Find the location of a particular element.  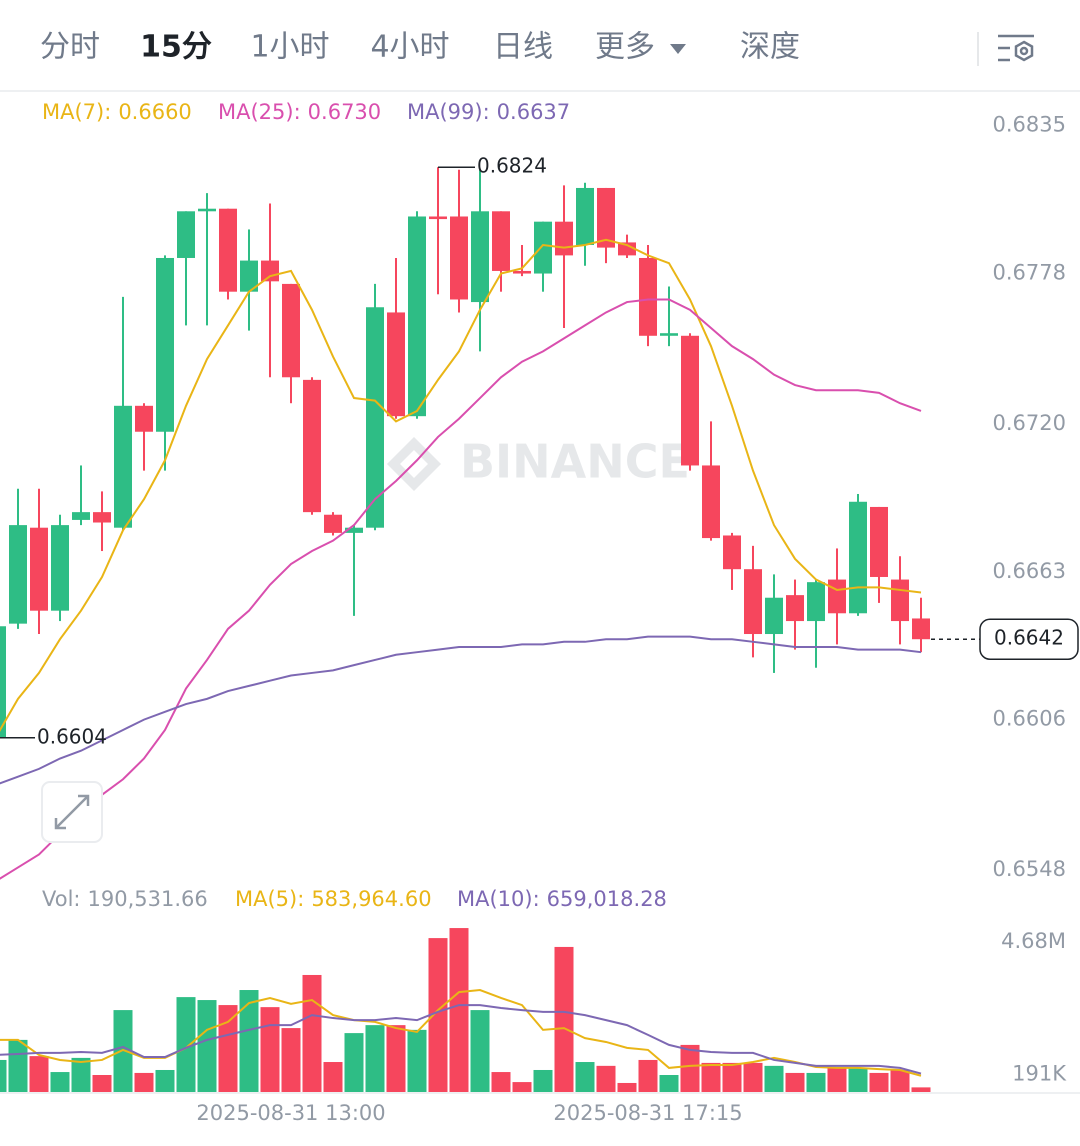

y-tick-label: 0.6548 is located at coordinates (1029, 869).